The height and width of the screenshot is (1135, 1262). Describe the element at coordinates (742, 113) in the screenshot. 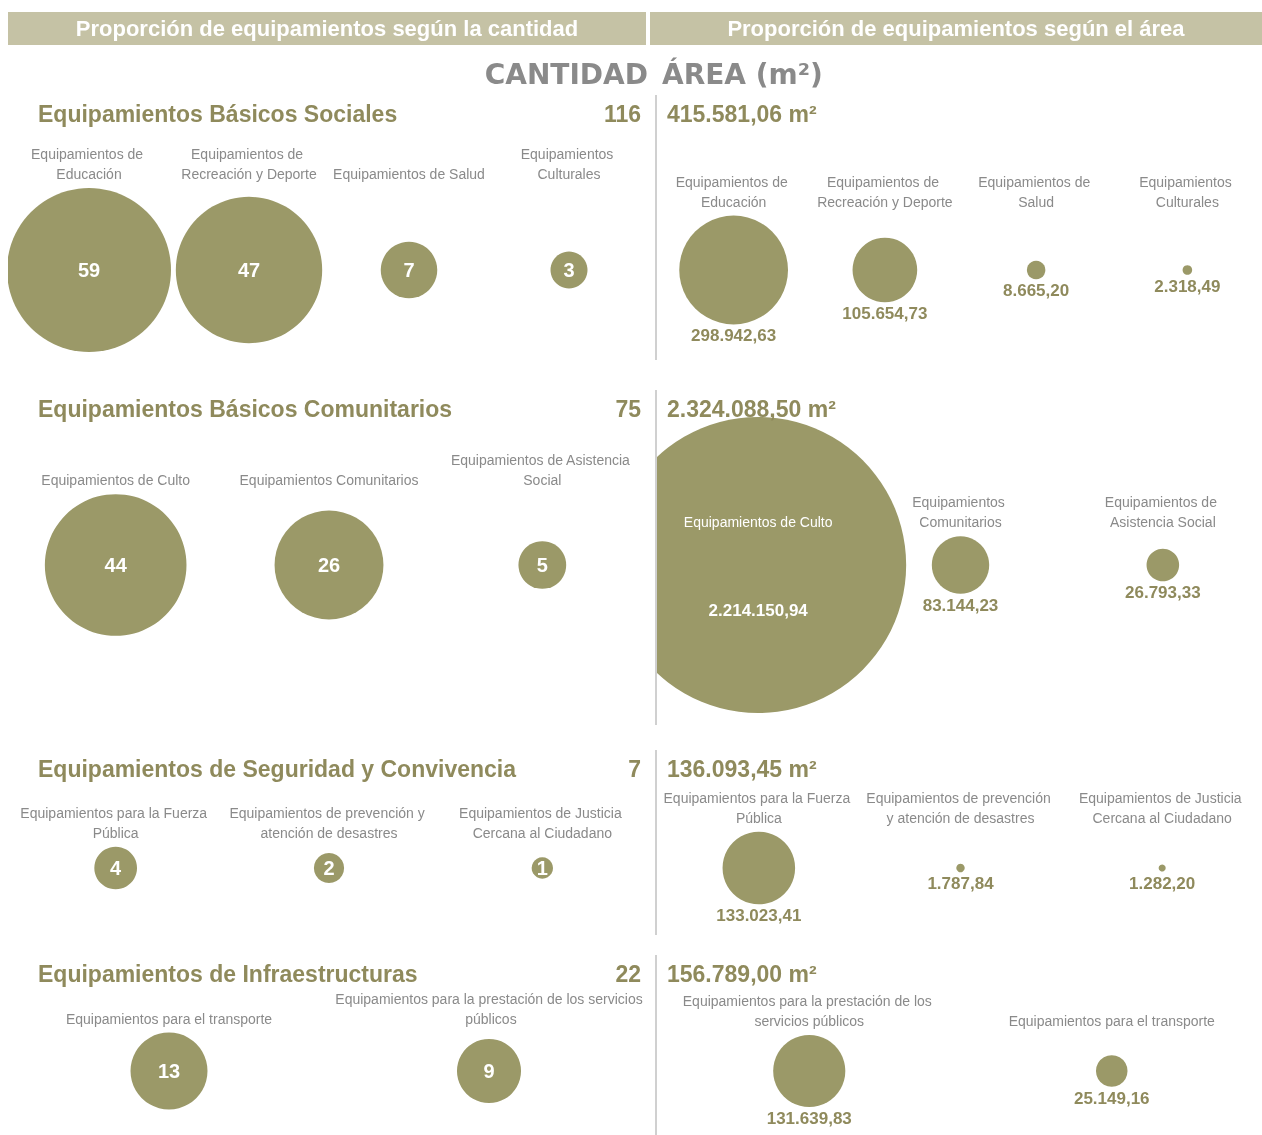

I see `text: 415.581,06 m²` at that location.